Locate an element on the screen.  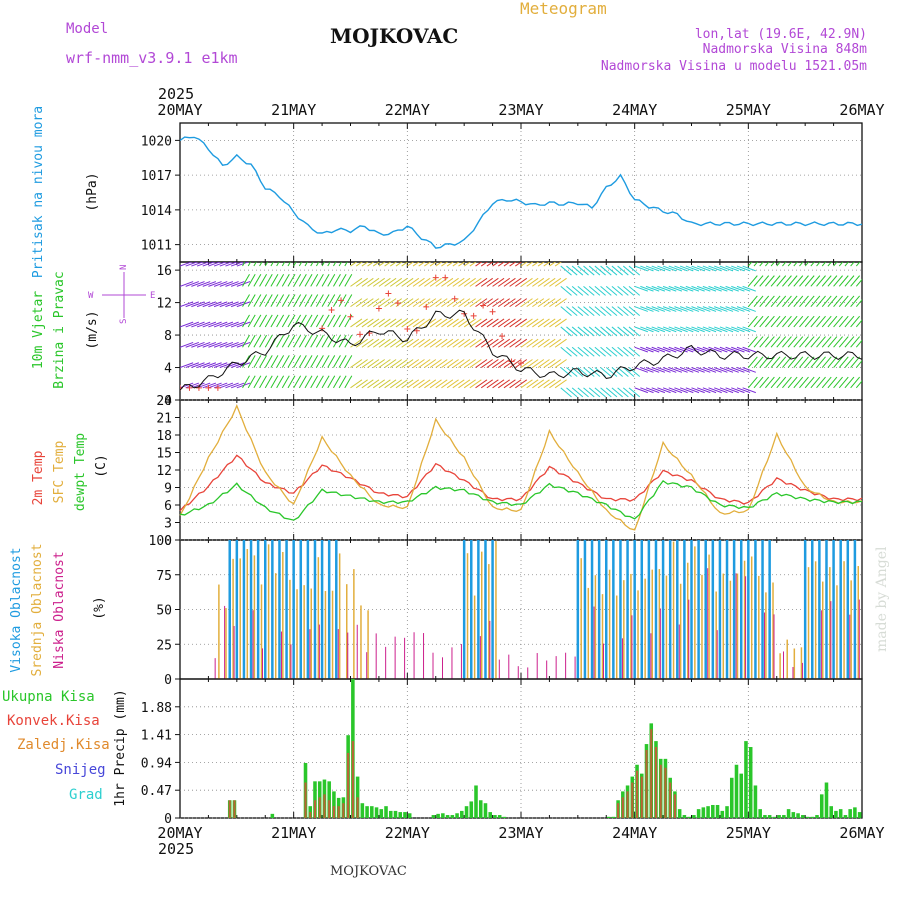
wind-tick-label: 8 is located at coordinates (168, 336).